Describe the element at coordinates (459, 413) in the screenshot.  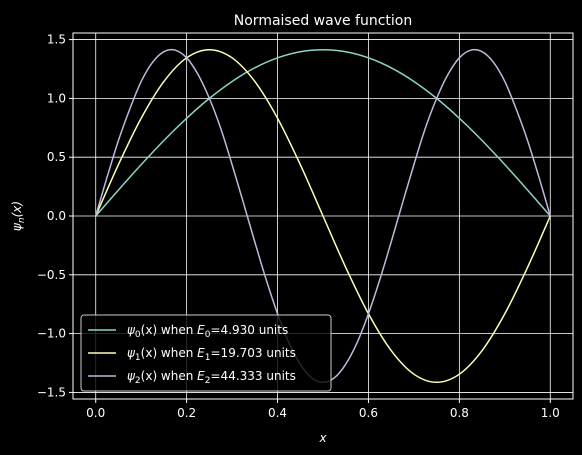
I see `x-tick-label: 0.8` at that location.